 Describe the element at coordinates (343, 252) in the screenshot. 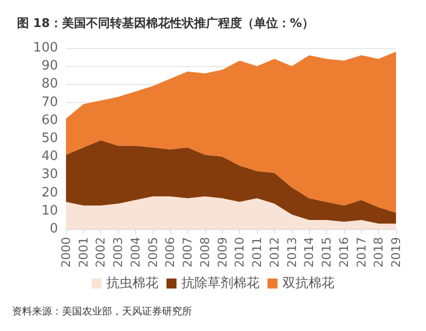

I see `x-tick-label: 2016` at that location.